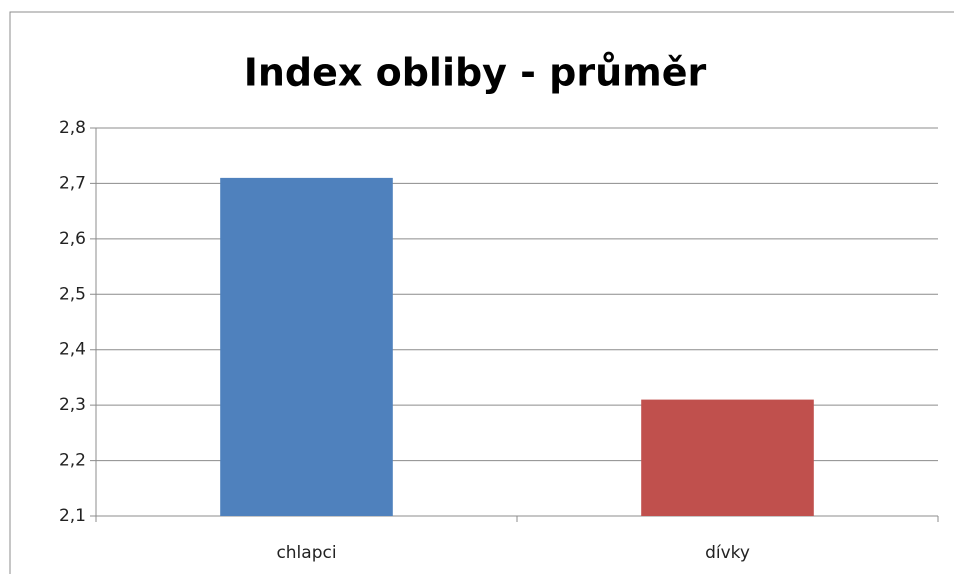  I want to click on x-tick-label: chlapci, so click(306, 553).